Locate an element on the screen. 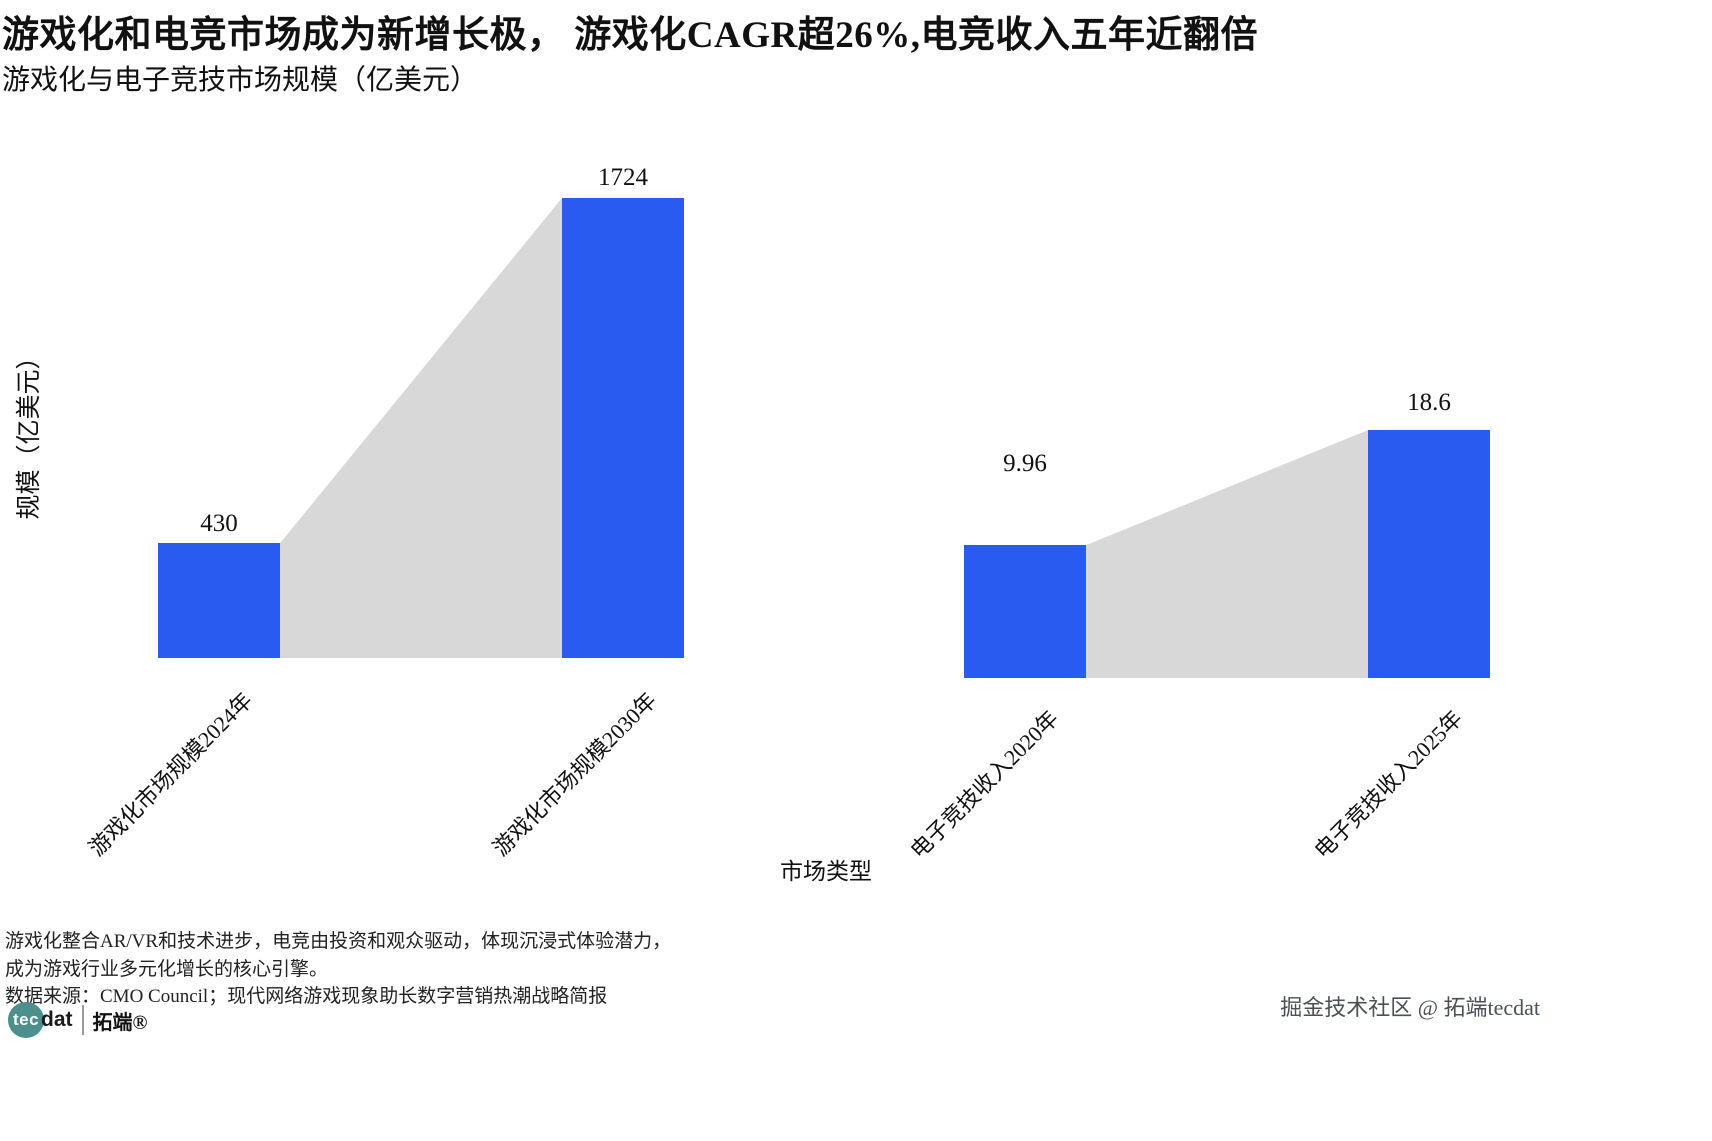  data-source-line: 数据来源：CMO Council；现代网络游戏现象助长数字营销热潮战略简报 is located at coordinates (306, 997).